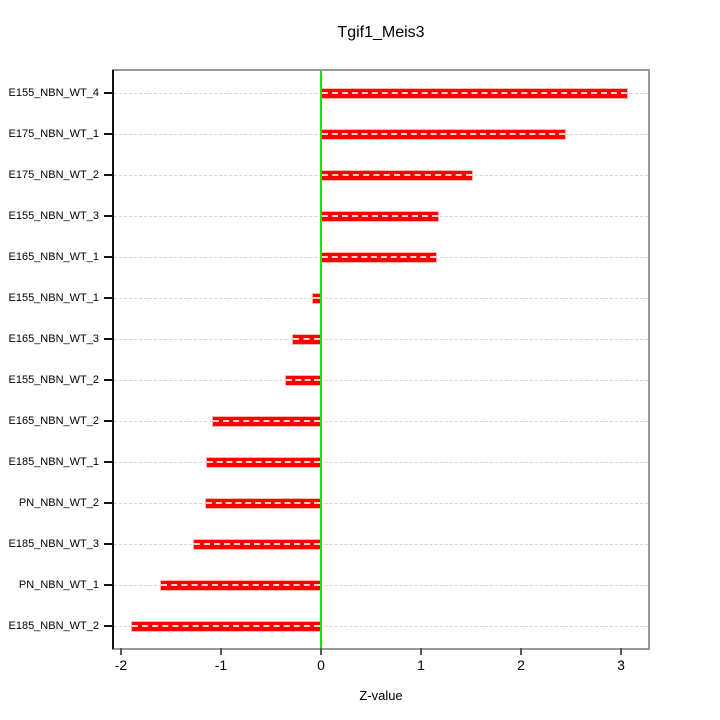 This screenshot has height=720, width=720. Describe the element at coordinates (54, 257) in the screenshot. I see `y-tick-label: E165_NBN_WT_1` at that location.